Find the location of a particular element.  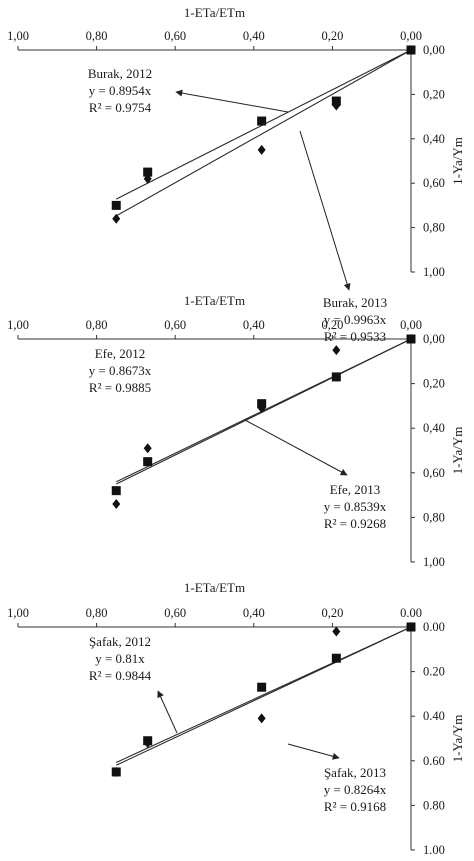

annotation-r2: R² = 0.9533 is located at coordinates (355, 336).